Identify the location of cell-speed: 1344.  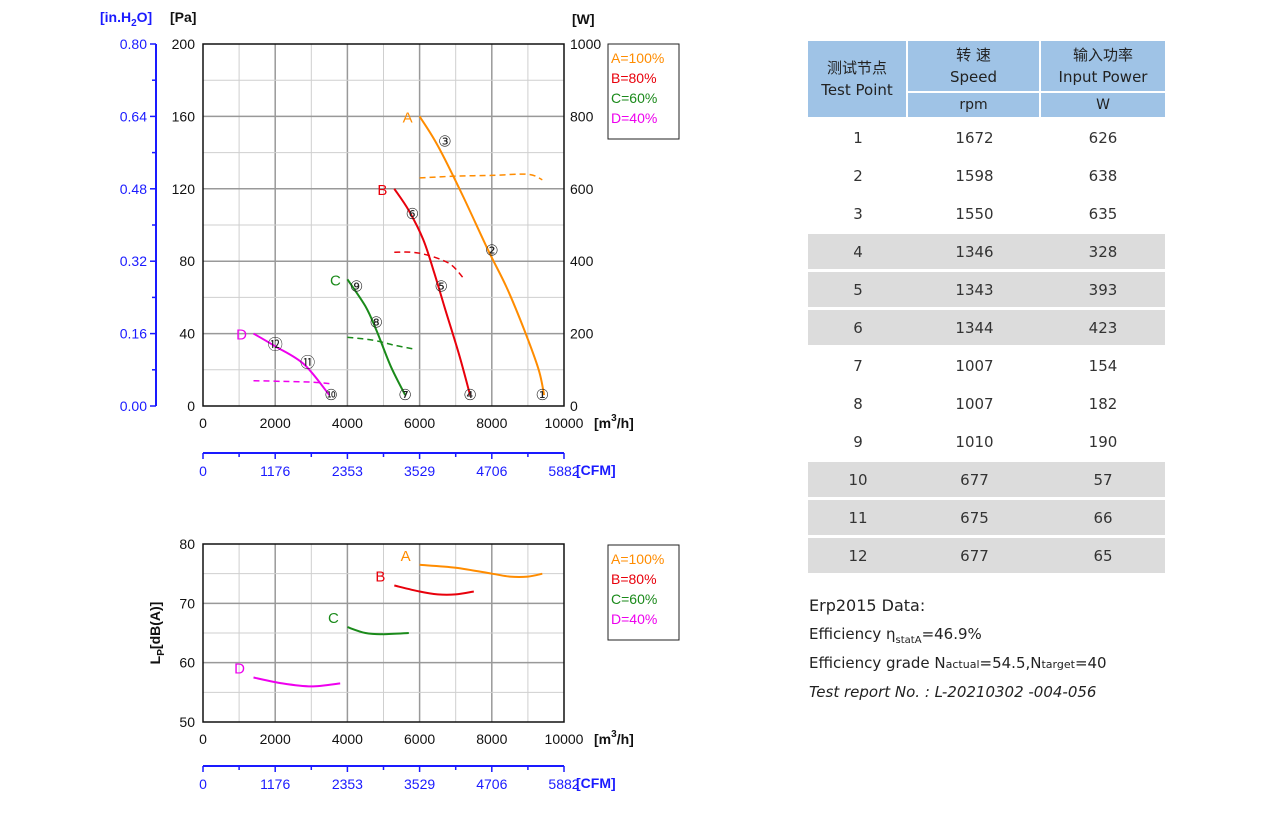
(974, 326).